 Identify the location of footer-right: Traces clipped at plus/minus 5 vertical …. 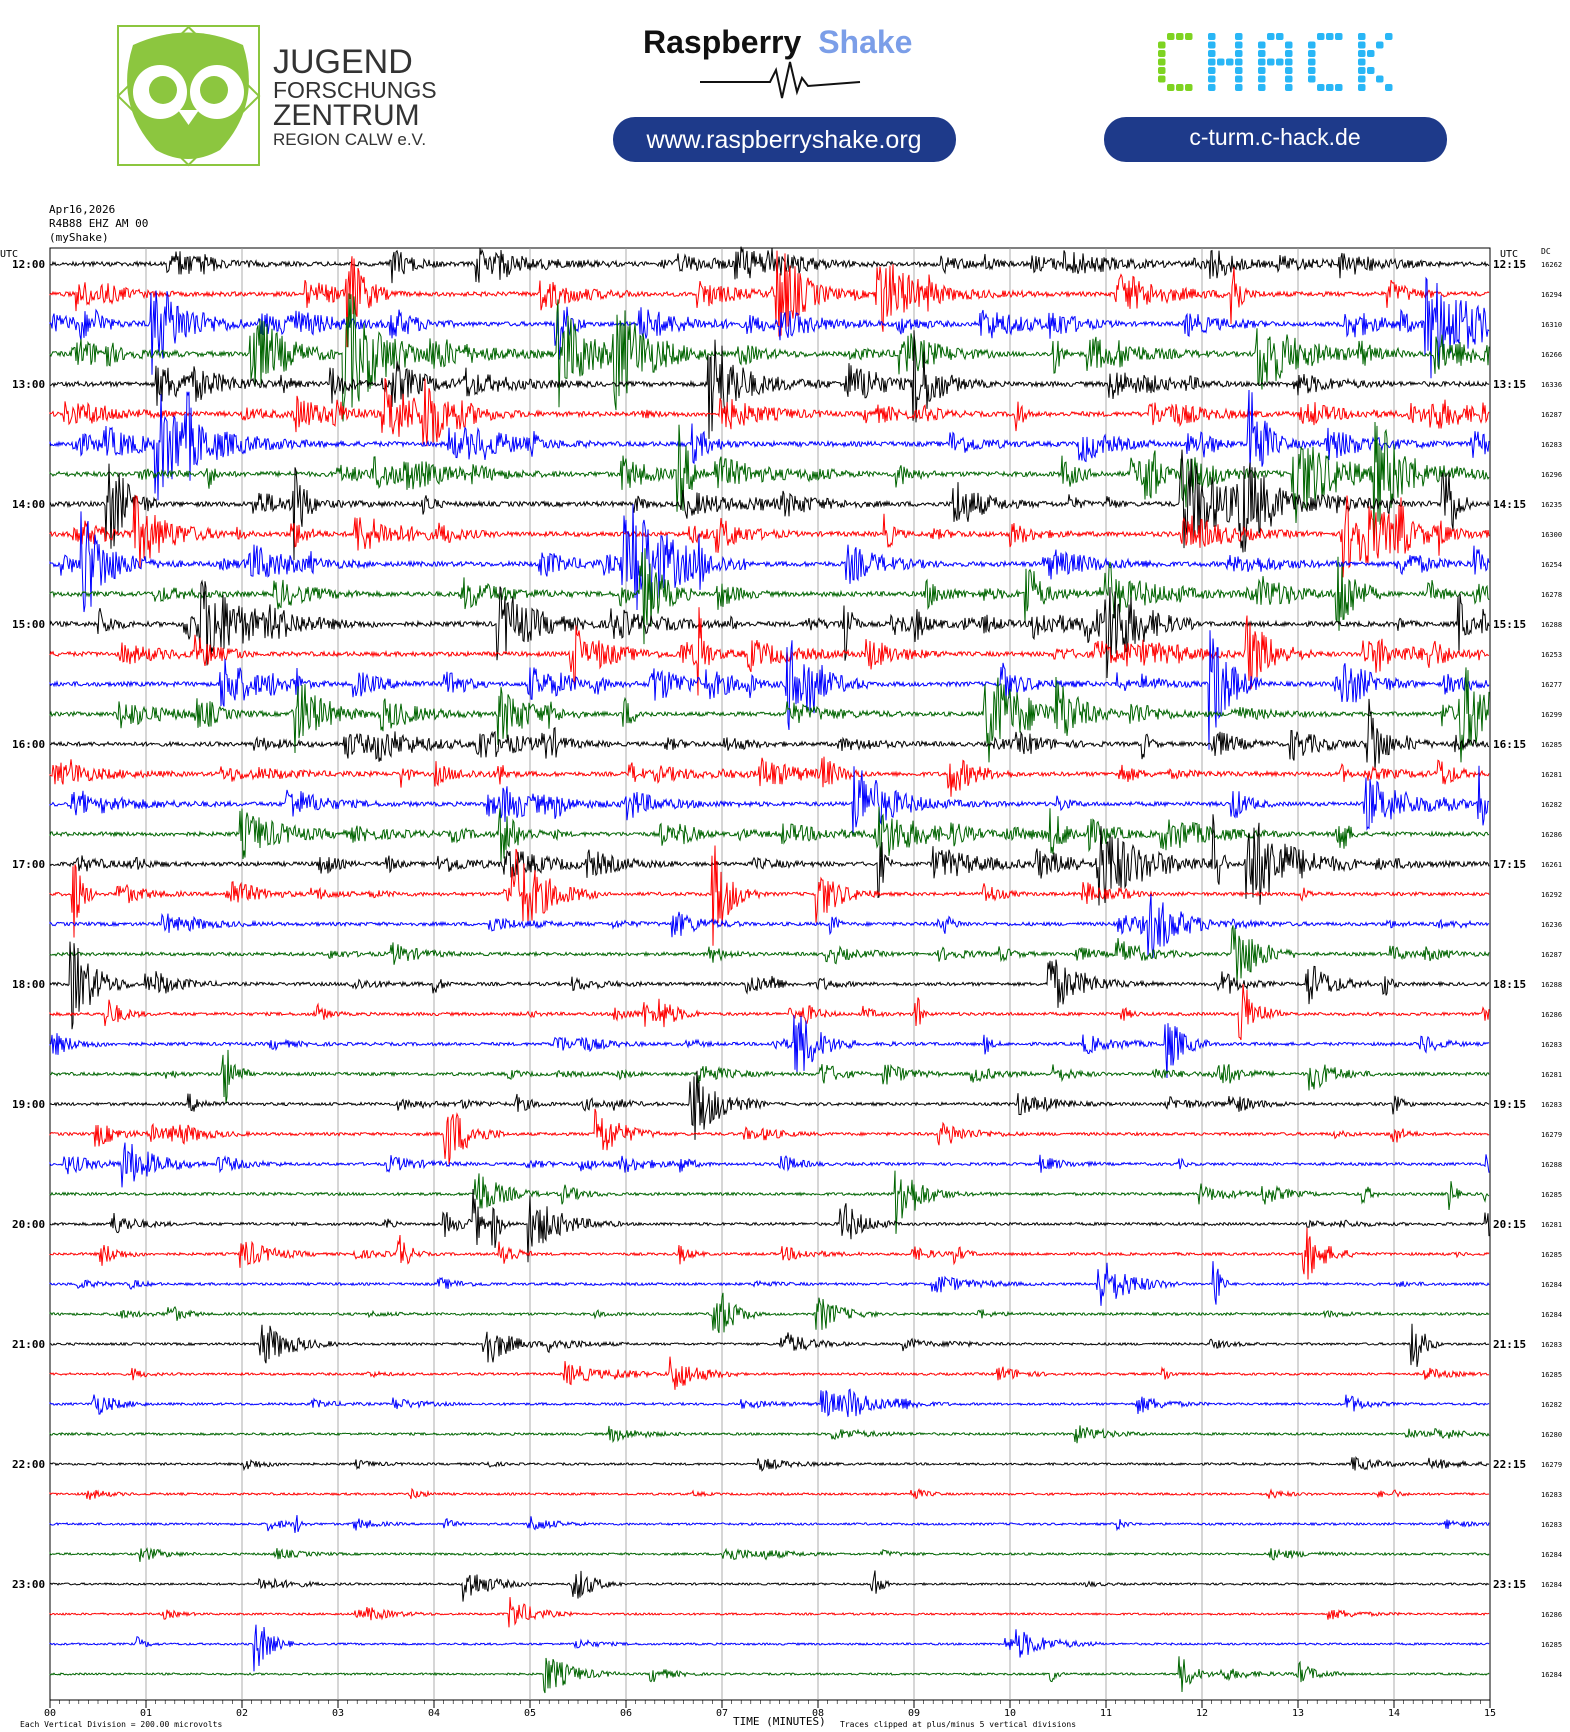
(958, 1724).